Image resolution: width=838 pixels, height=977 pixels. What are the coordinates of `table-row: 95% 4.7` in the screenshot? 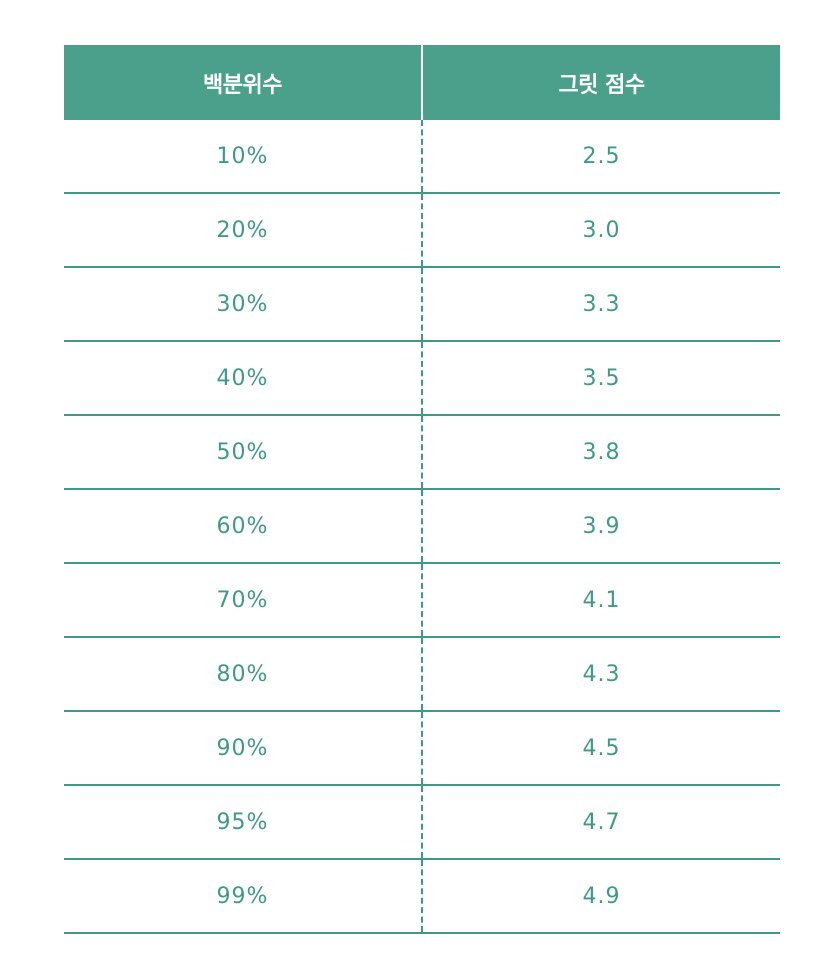 It's located at (422, 823).